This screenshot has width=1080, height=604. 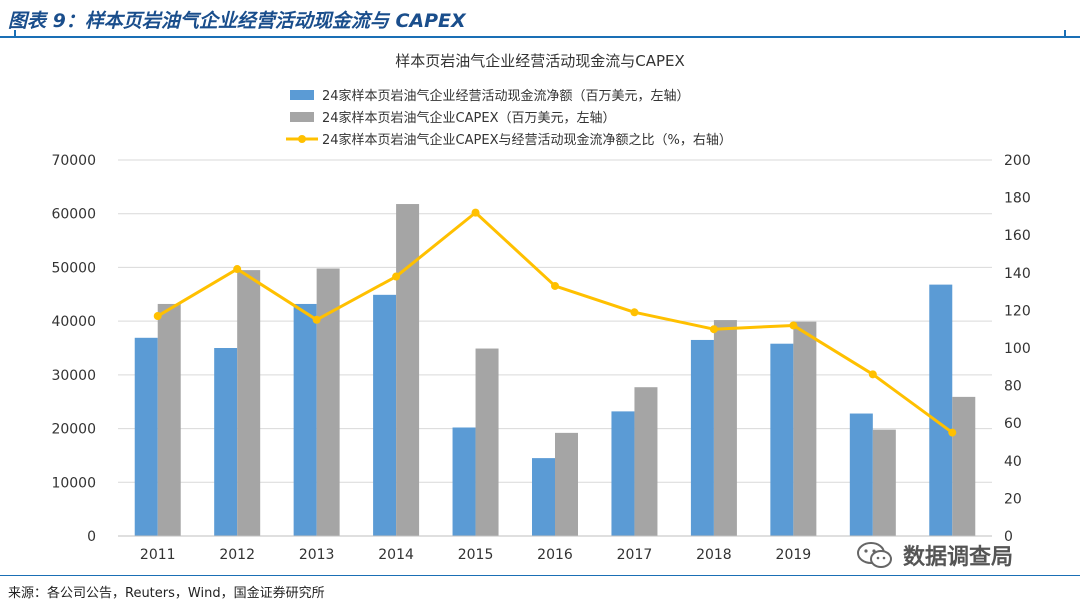 I want to click on y-right-tick-label: 0, so click(x=1008, y=537).